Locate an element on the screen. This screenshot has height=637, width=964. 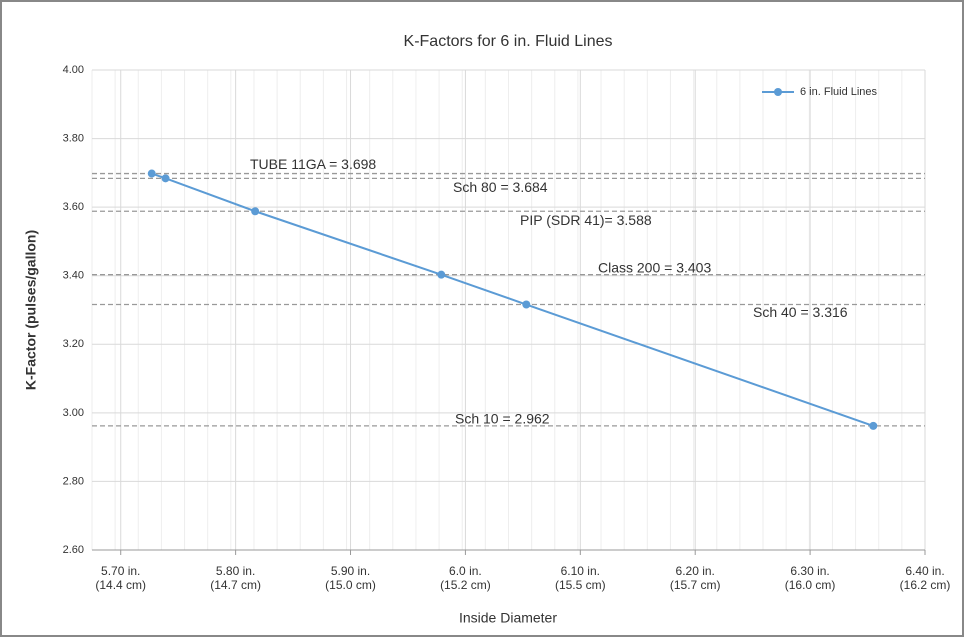
x-tick-label: 6.20 in. (15.7 cm) is located at coordinates (695, 578).